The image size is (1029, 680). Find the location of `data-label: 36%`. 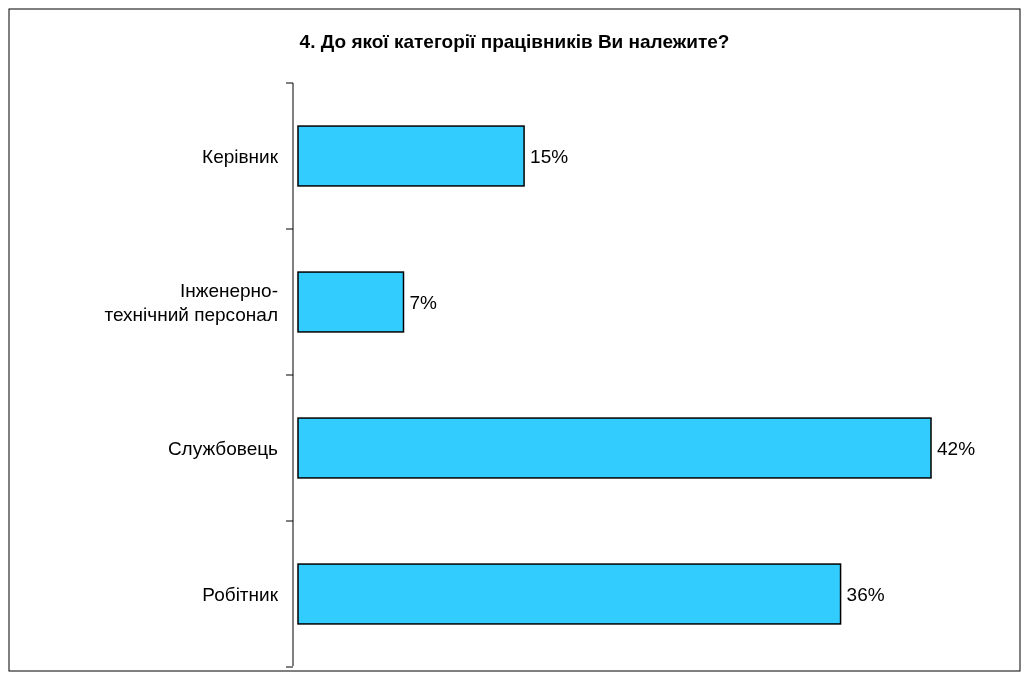

data-label: 36% is located at coordinates (865, 594).